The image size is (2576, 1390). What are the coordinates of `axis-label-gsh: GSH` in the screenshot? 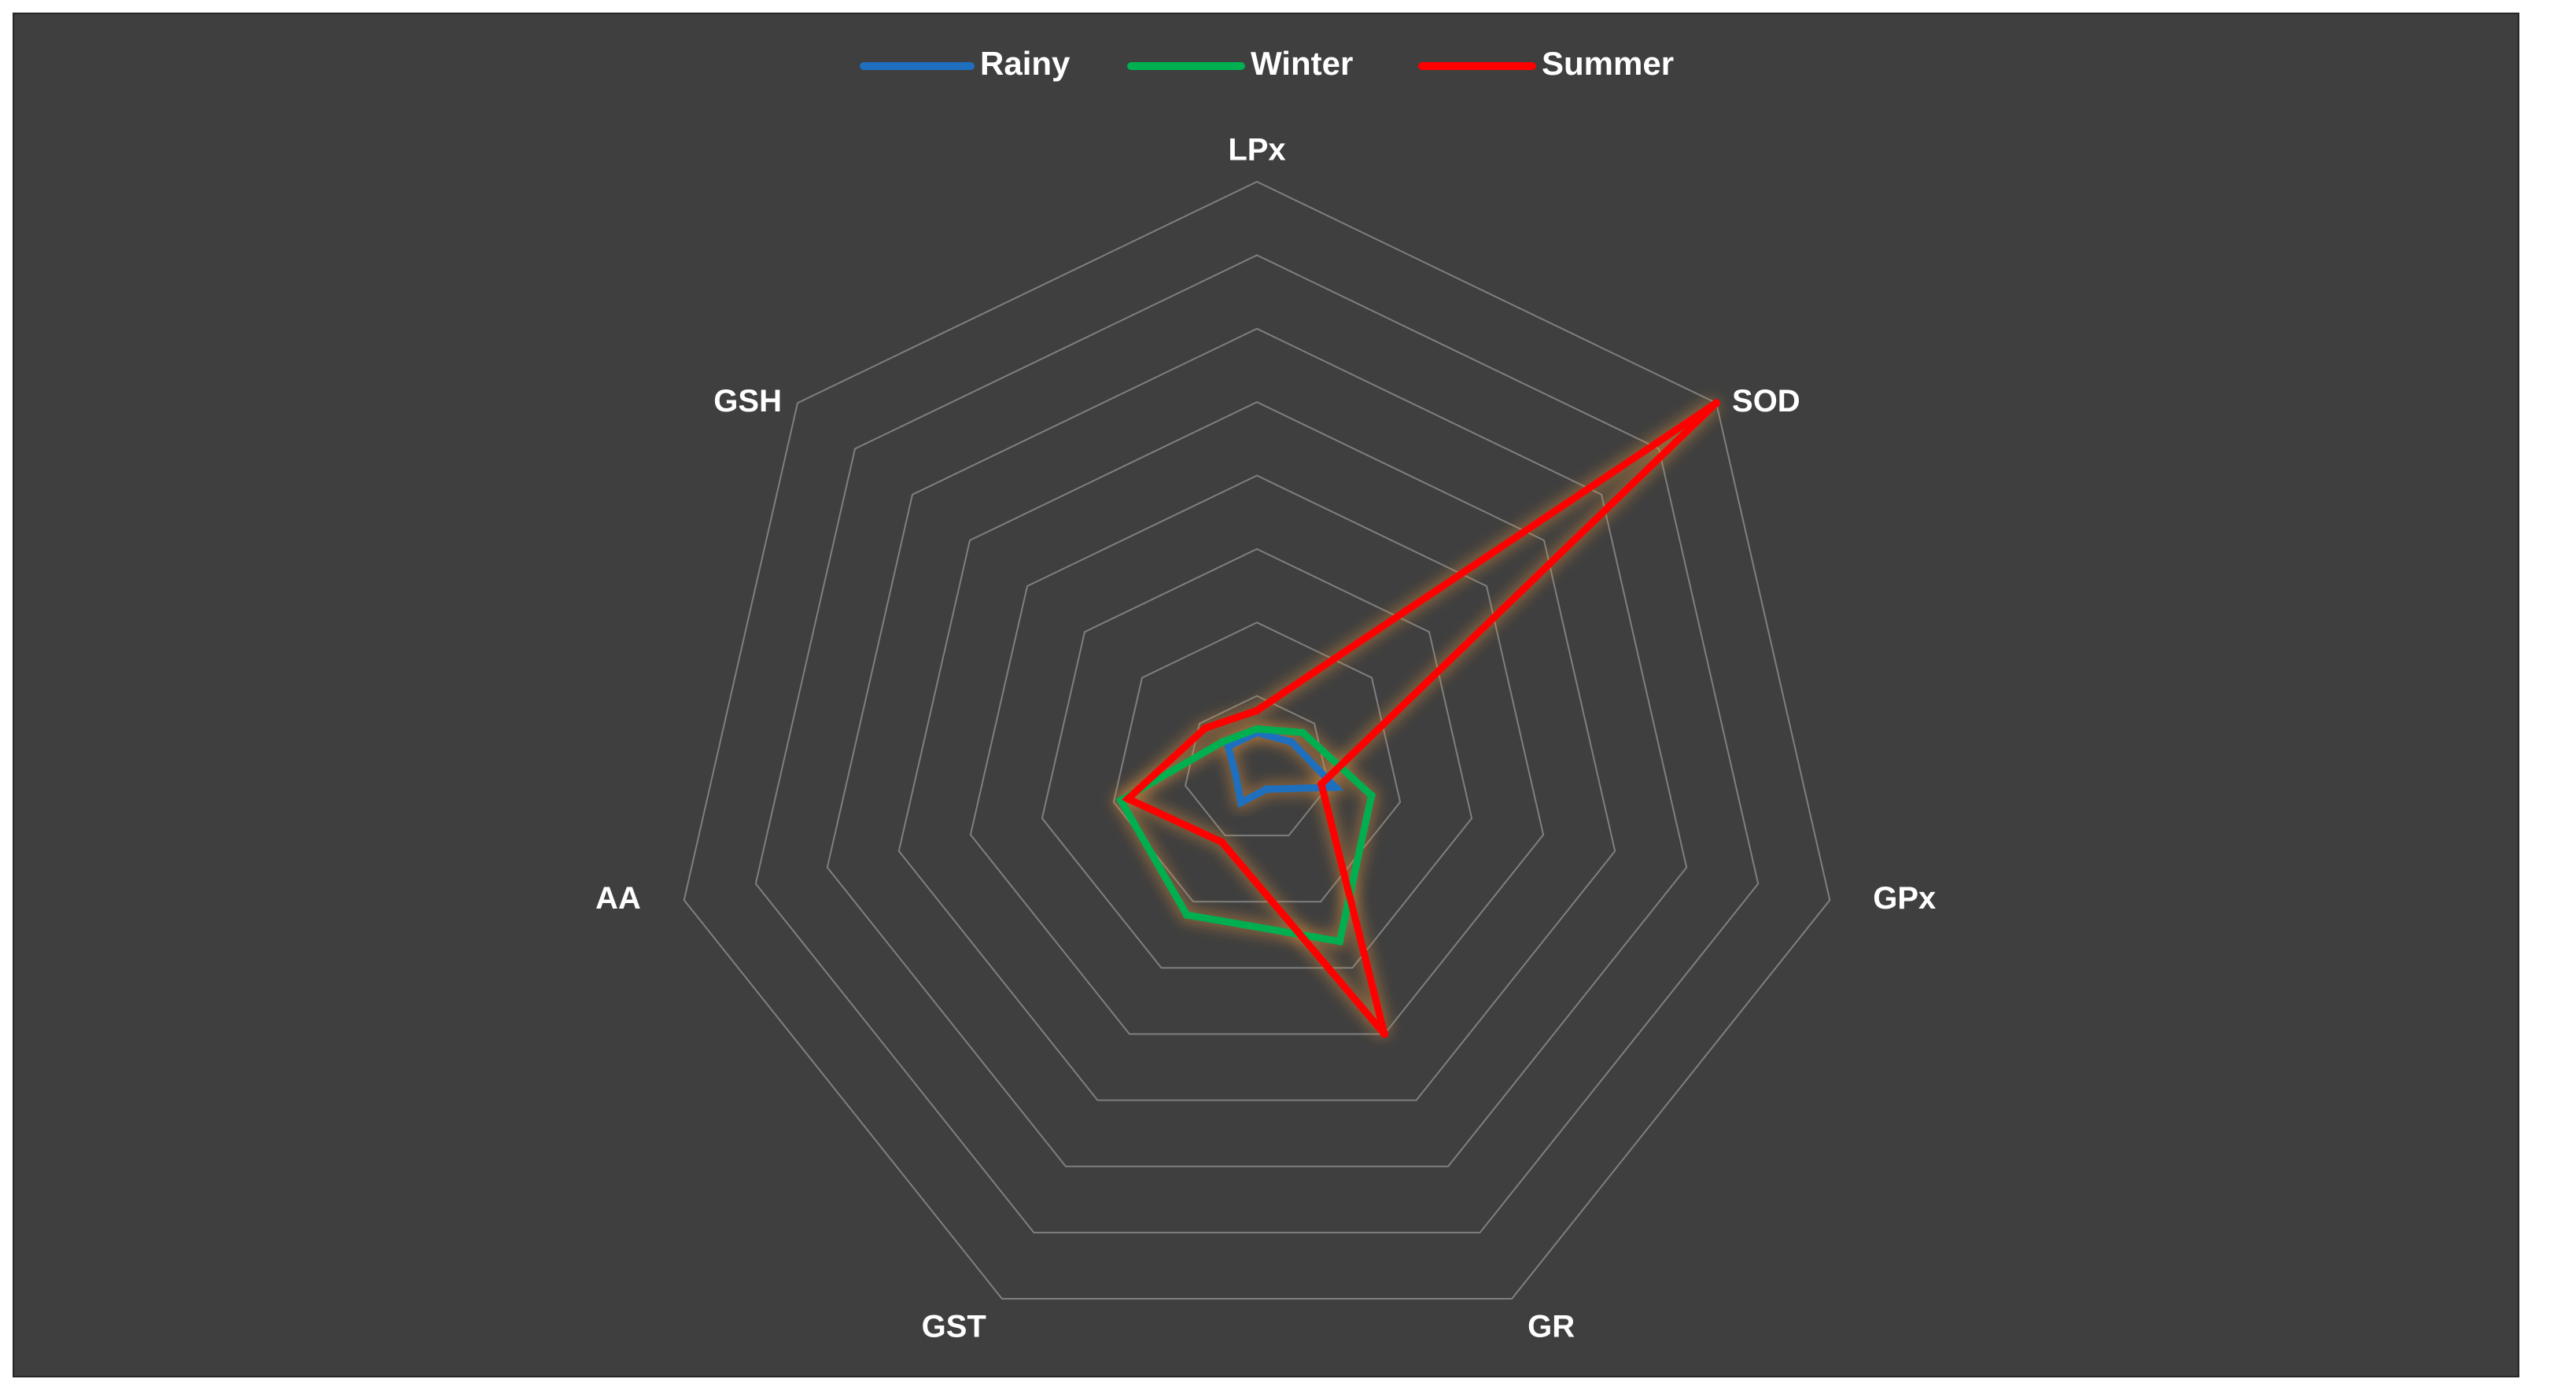 It's located at (747, 401).